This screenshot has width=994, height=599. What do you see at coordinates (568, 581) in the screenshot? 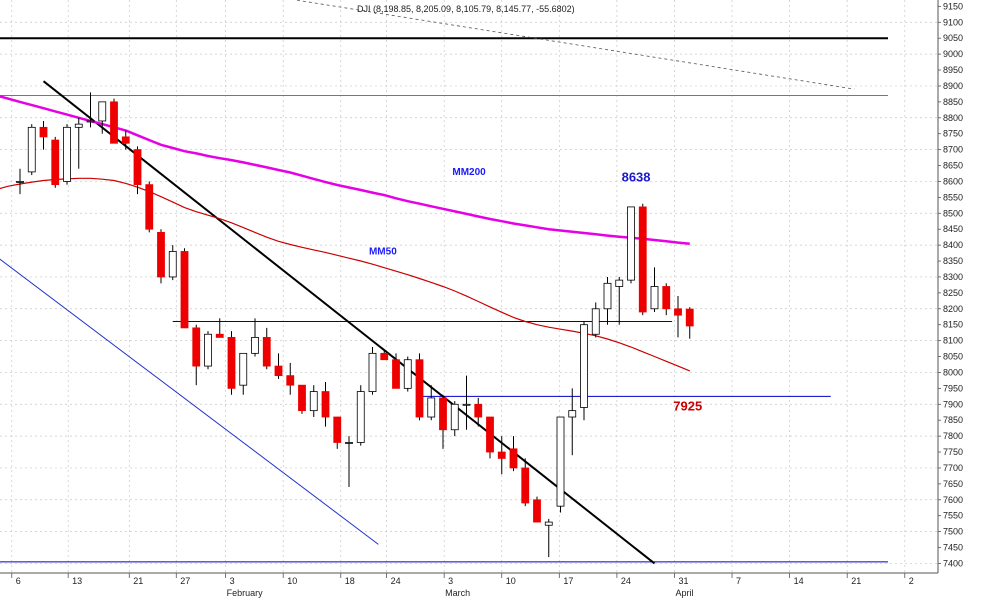
I see `x-tick-label-11: 17` at bounding box center [568, 581].